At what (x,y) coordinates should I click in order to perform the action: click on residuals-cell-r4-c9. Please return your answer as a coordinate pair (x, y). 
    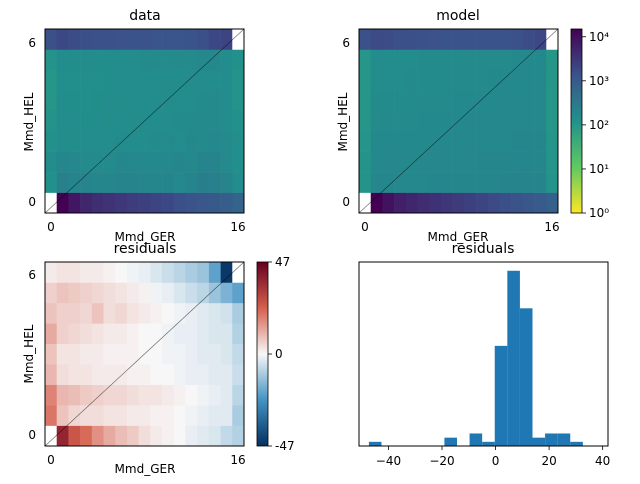
    Looking at the image, I should click on (156, 354).